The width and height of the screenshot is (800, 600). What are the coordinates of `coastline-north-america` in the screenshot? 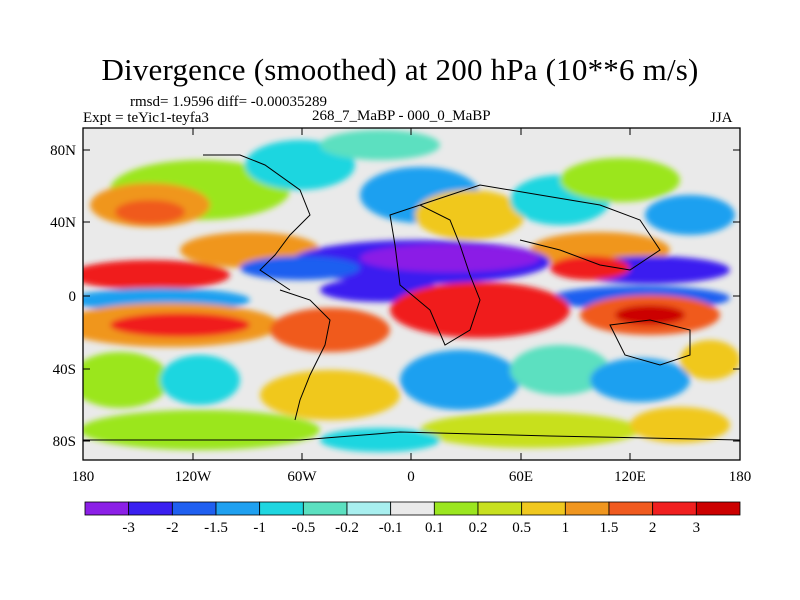 It's located at (257, 222).